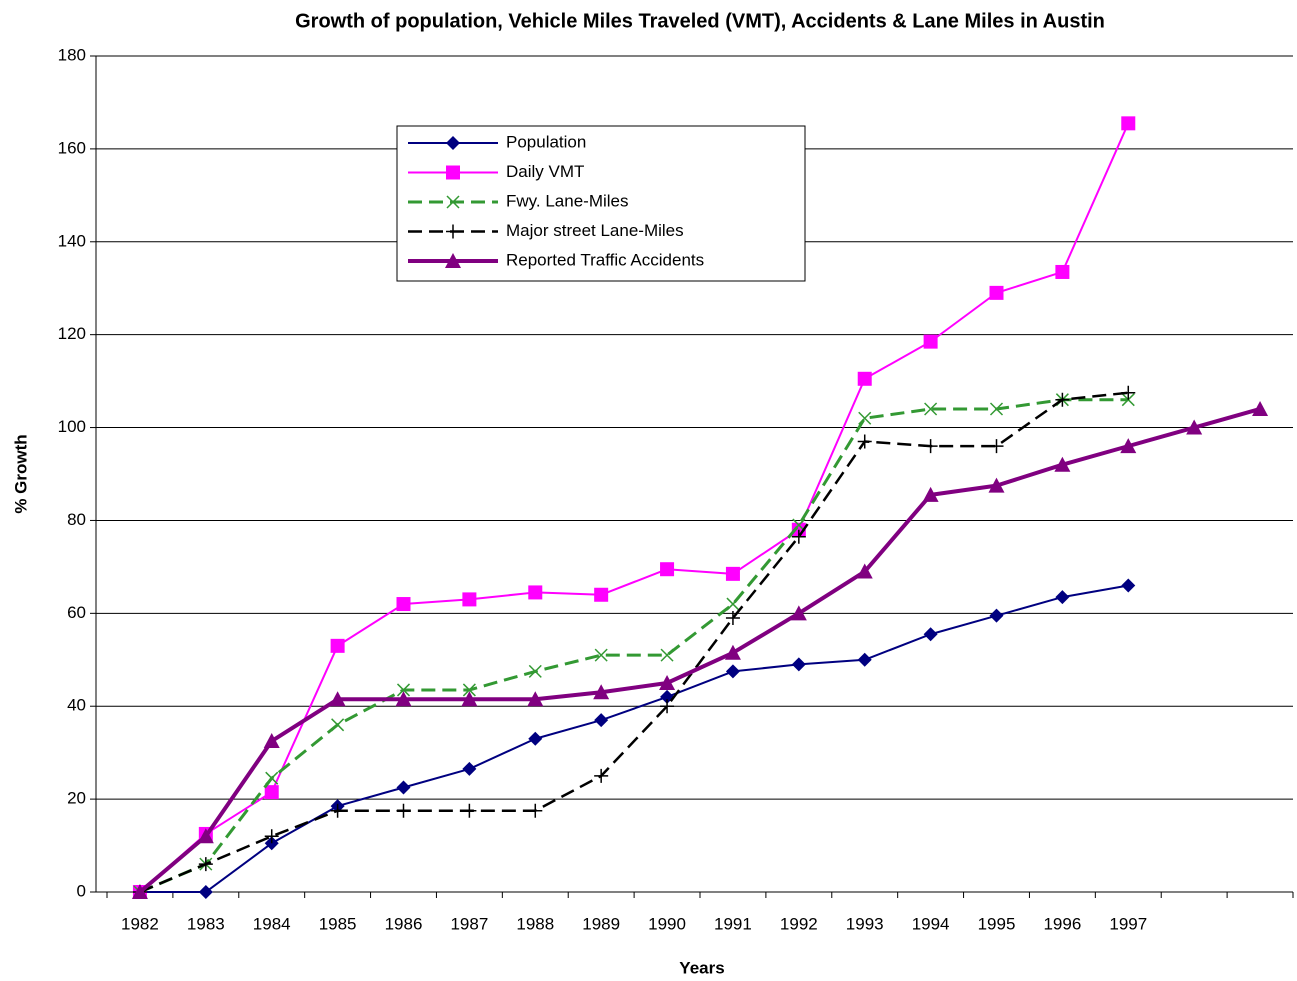  What do you see at coordinates (733, 923) in the screenshot?
I see `x-tick-label: 1991` at bounding box center [733, 923].